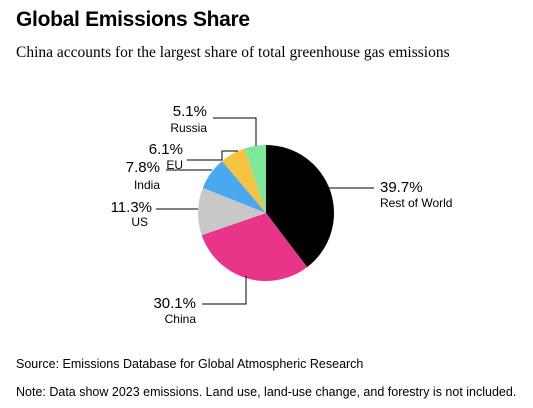 The height and width of the screenshot is (408, 533). Describe the element at coordinates (300, 206) in the screenshot. I see `pie-slice-rest-of-world` at that location.